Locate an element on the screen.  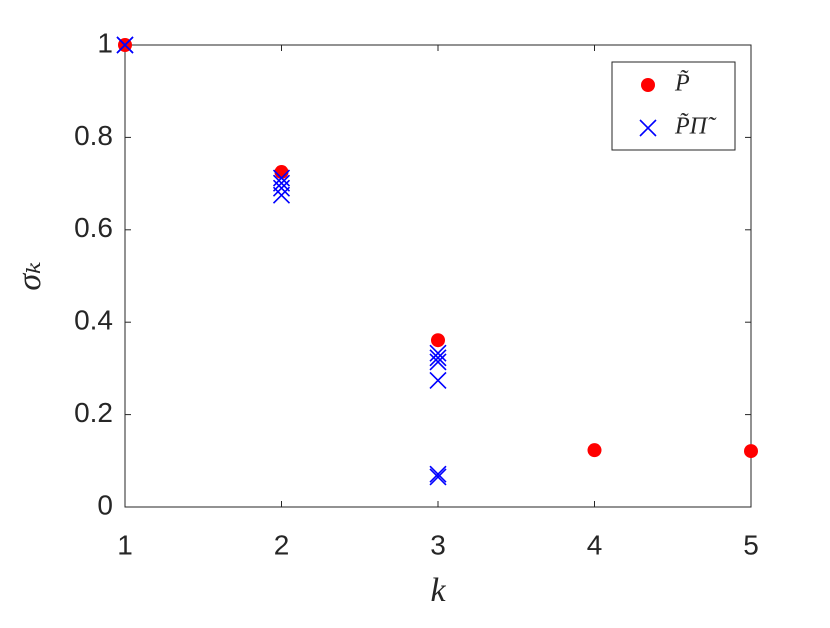
y-tick-label: 0.2 is located at coordinates (93, 412).